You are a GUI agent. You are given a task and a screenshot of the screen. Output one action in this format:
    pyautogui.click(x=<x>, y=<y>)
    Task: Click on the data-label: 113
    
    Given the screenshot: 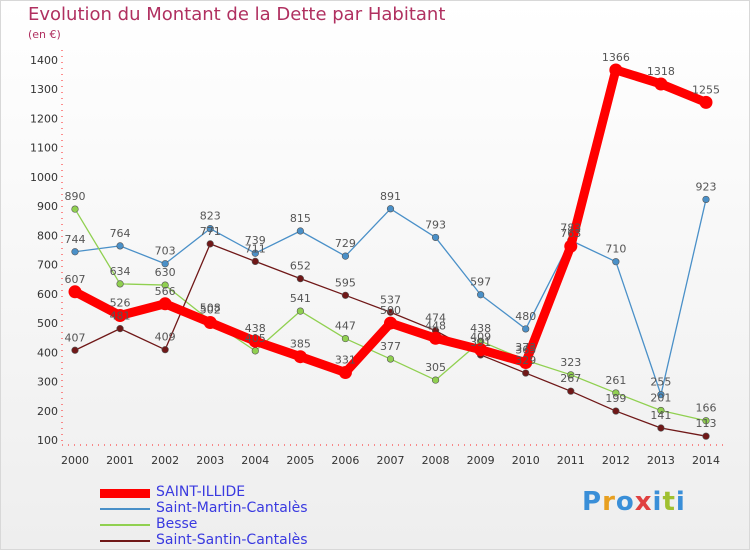 What is the action you would take?
    pyautogui.click(x=706, y=423)
    